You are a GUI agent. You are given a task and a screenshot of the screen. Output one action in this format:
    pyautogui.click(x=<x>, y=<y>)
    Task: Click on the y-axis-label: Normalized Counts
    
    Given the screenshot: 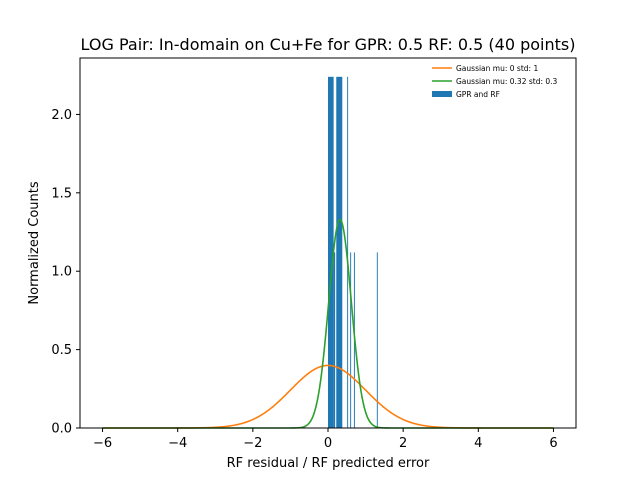 What is the action you would take?
    pyautogui.click(x=34, y=242)
    